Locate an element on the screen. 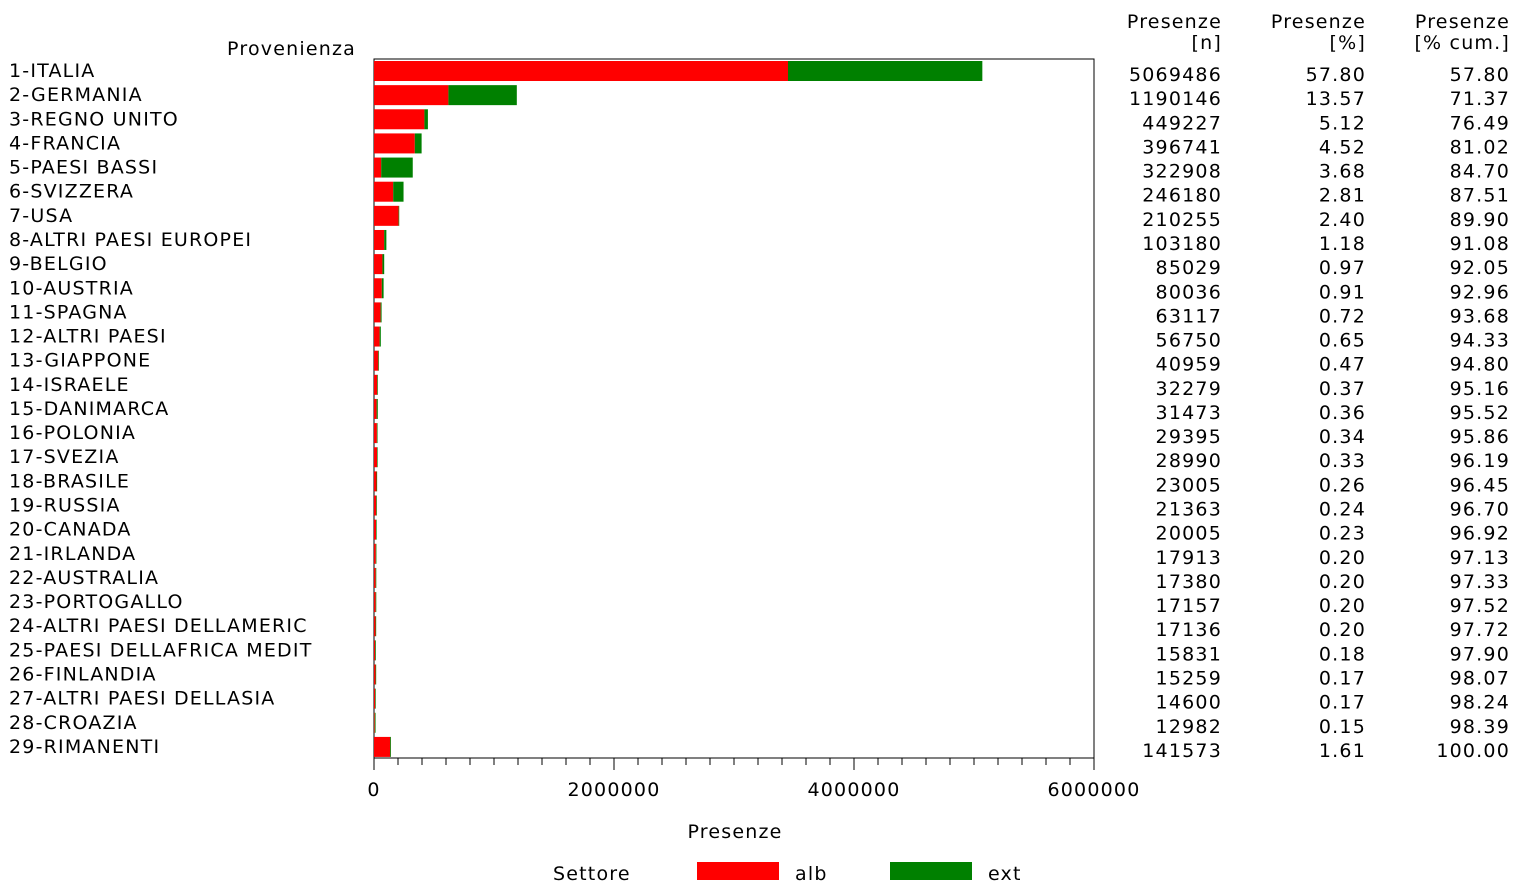 This screenshot has height=883, width=1528. table-header-unit: [n] is located at coordinates (1207, 43).